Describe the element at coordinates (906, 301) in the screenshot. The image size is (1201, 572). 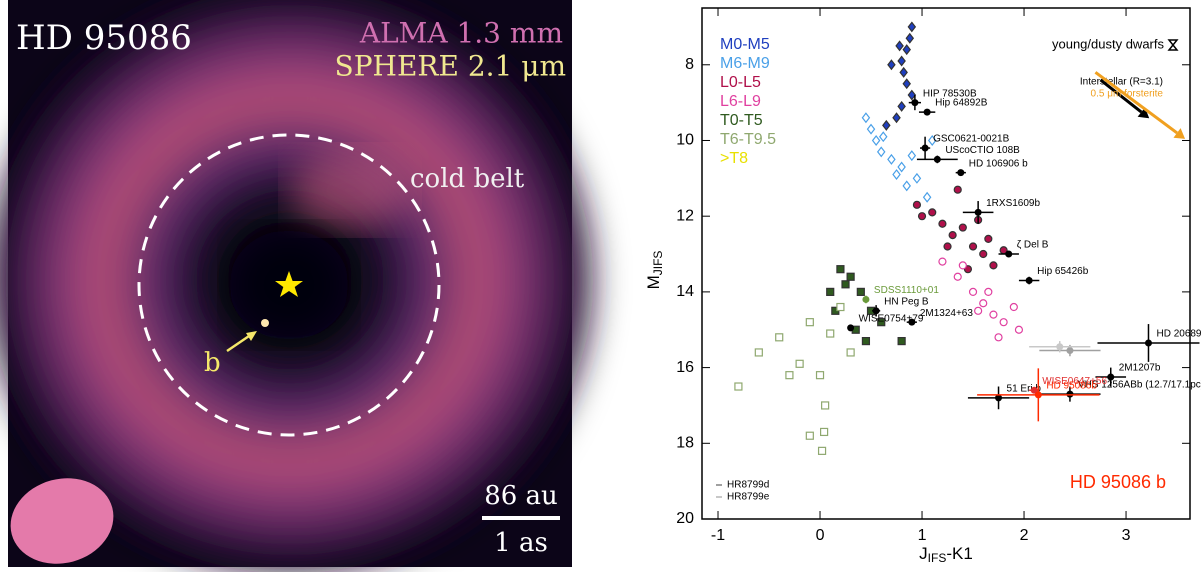
I see `object-label: HN Peg B` at that location.